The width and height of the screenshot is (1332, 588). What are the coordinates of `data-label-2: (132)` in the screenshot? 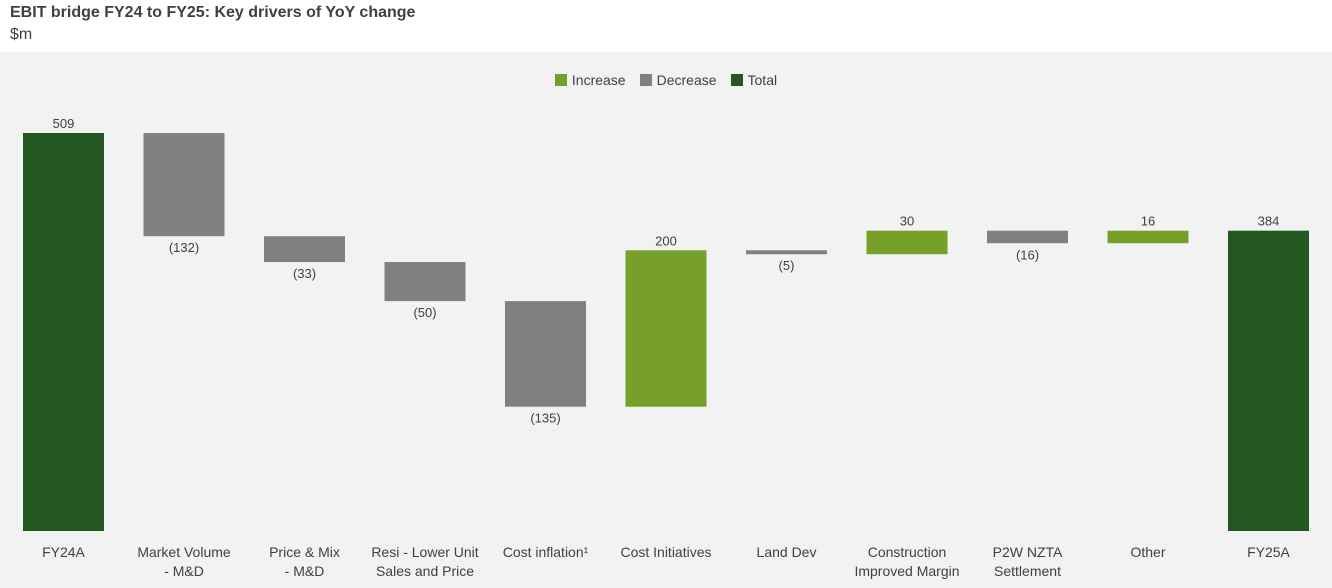 It's located at (184, 247).